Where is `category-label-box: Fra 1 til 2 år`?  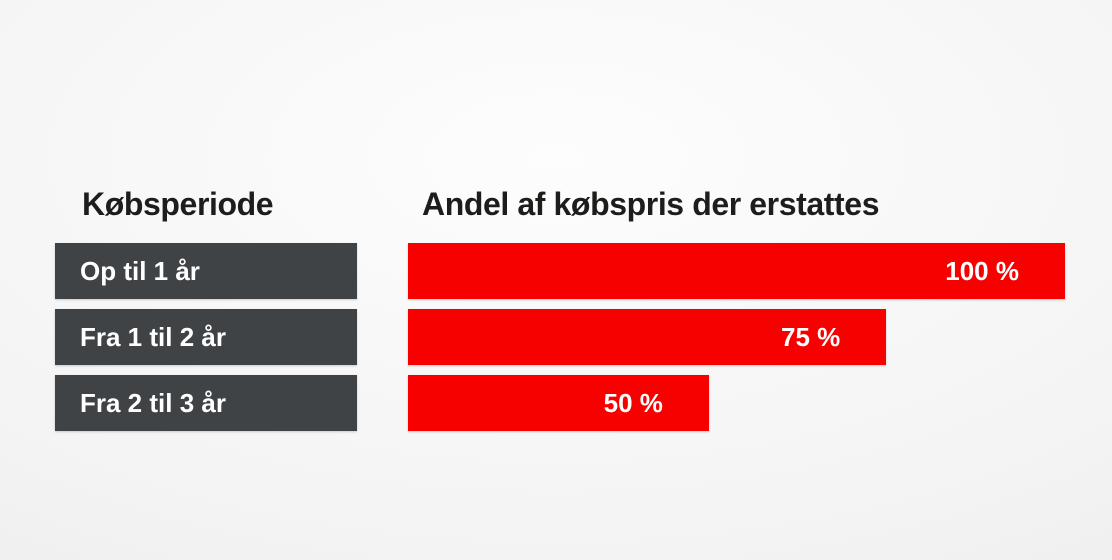
category-label-box: Fra 1 til 2 år is located at coordinates (206, 337).